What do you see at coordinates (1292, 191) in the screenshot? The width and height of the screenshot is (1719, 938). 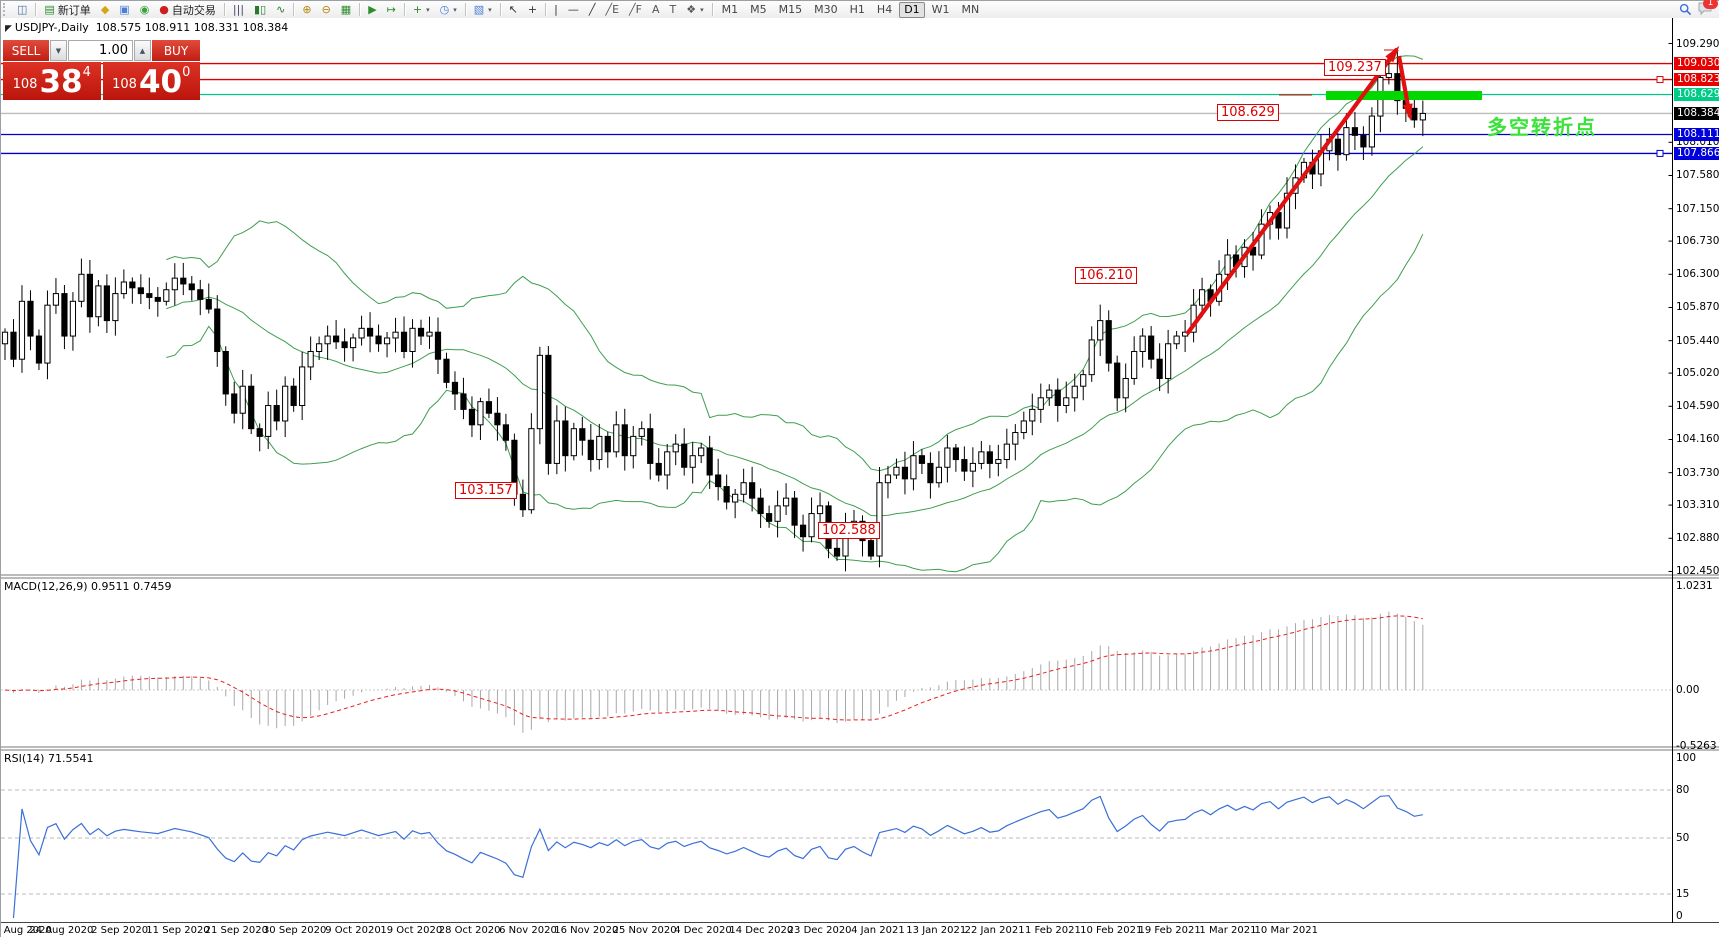 I see `trend-arrow-up` at bounding box center [1292, 191].